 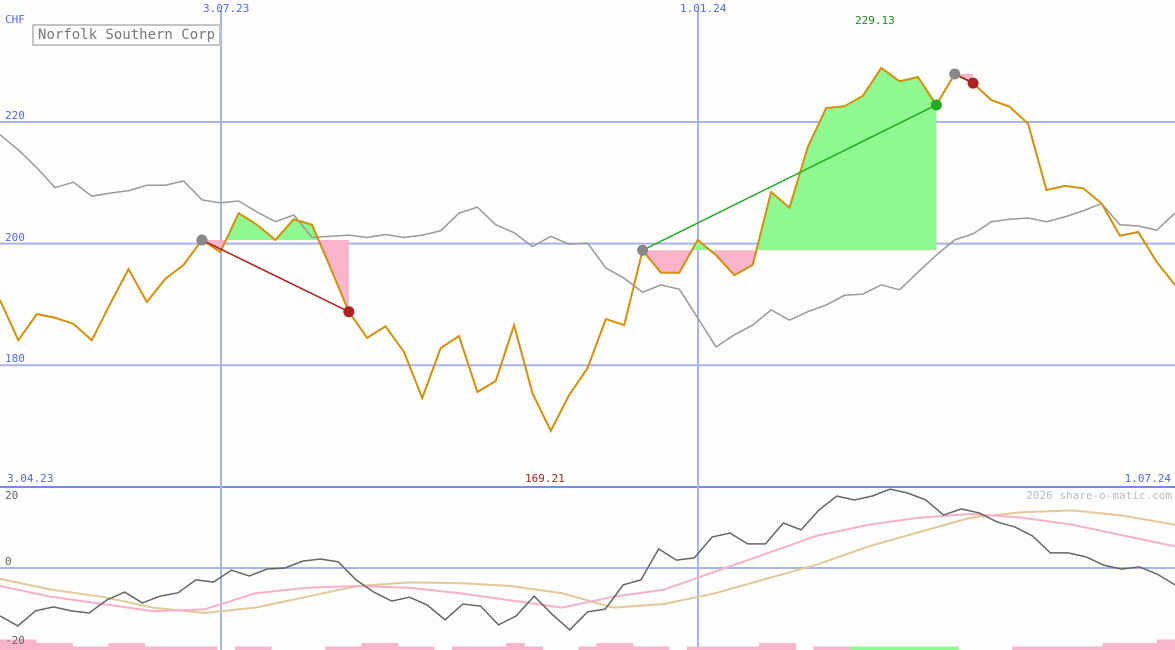 I want to click on osc-tick-label: -20, so click(x=15, y=640).